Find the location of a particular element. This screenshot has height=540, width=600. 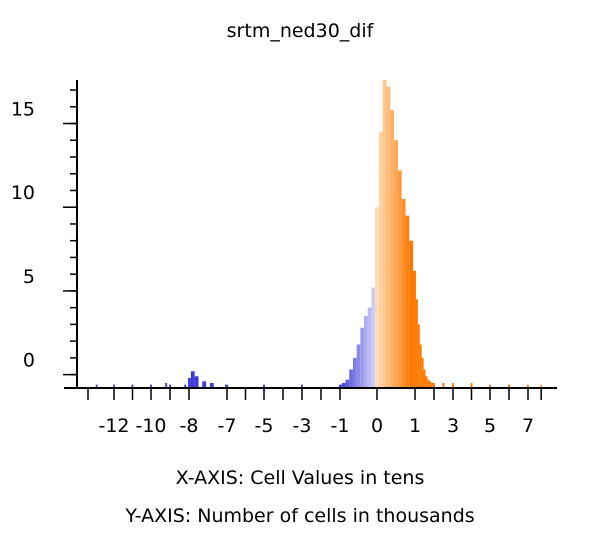

x-tick-label: 3 is located at coordinates (453, 426).